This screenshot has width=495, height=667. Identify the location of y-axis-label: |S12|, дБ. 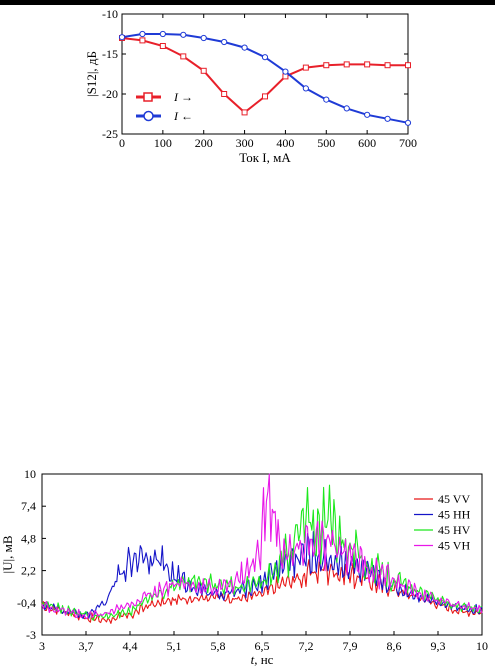
(91, 74).